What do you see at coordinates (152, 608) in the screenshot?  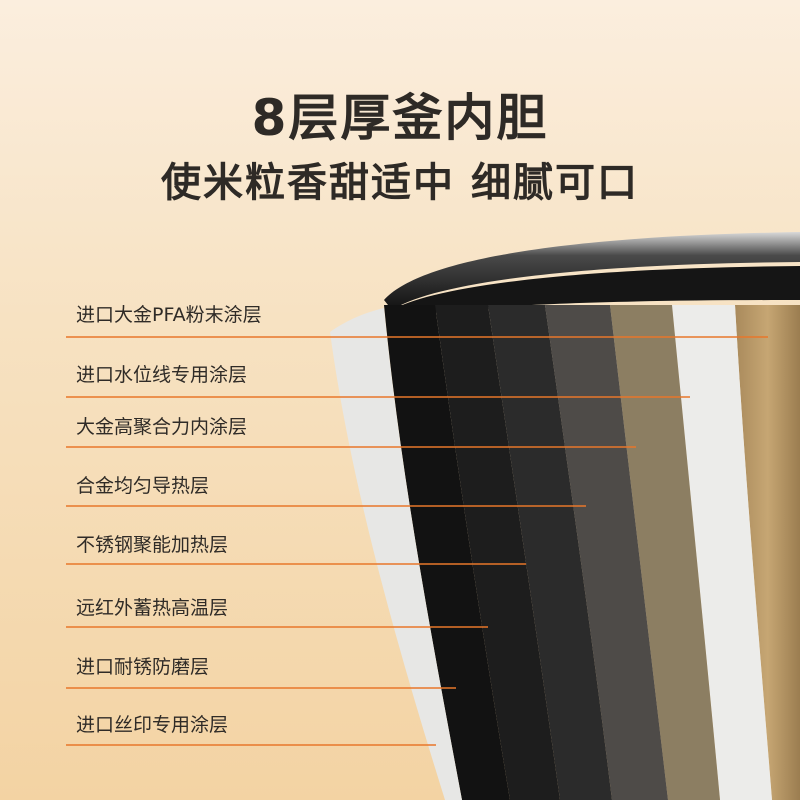 I see `layer-label-6: 远红外蓄热高温层` at bounding box center [152, 608].